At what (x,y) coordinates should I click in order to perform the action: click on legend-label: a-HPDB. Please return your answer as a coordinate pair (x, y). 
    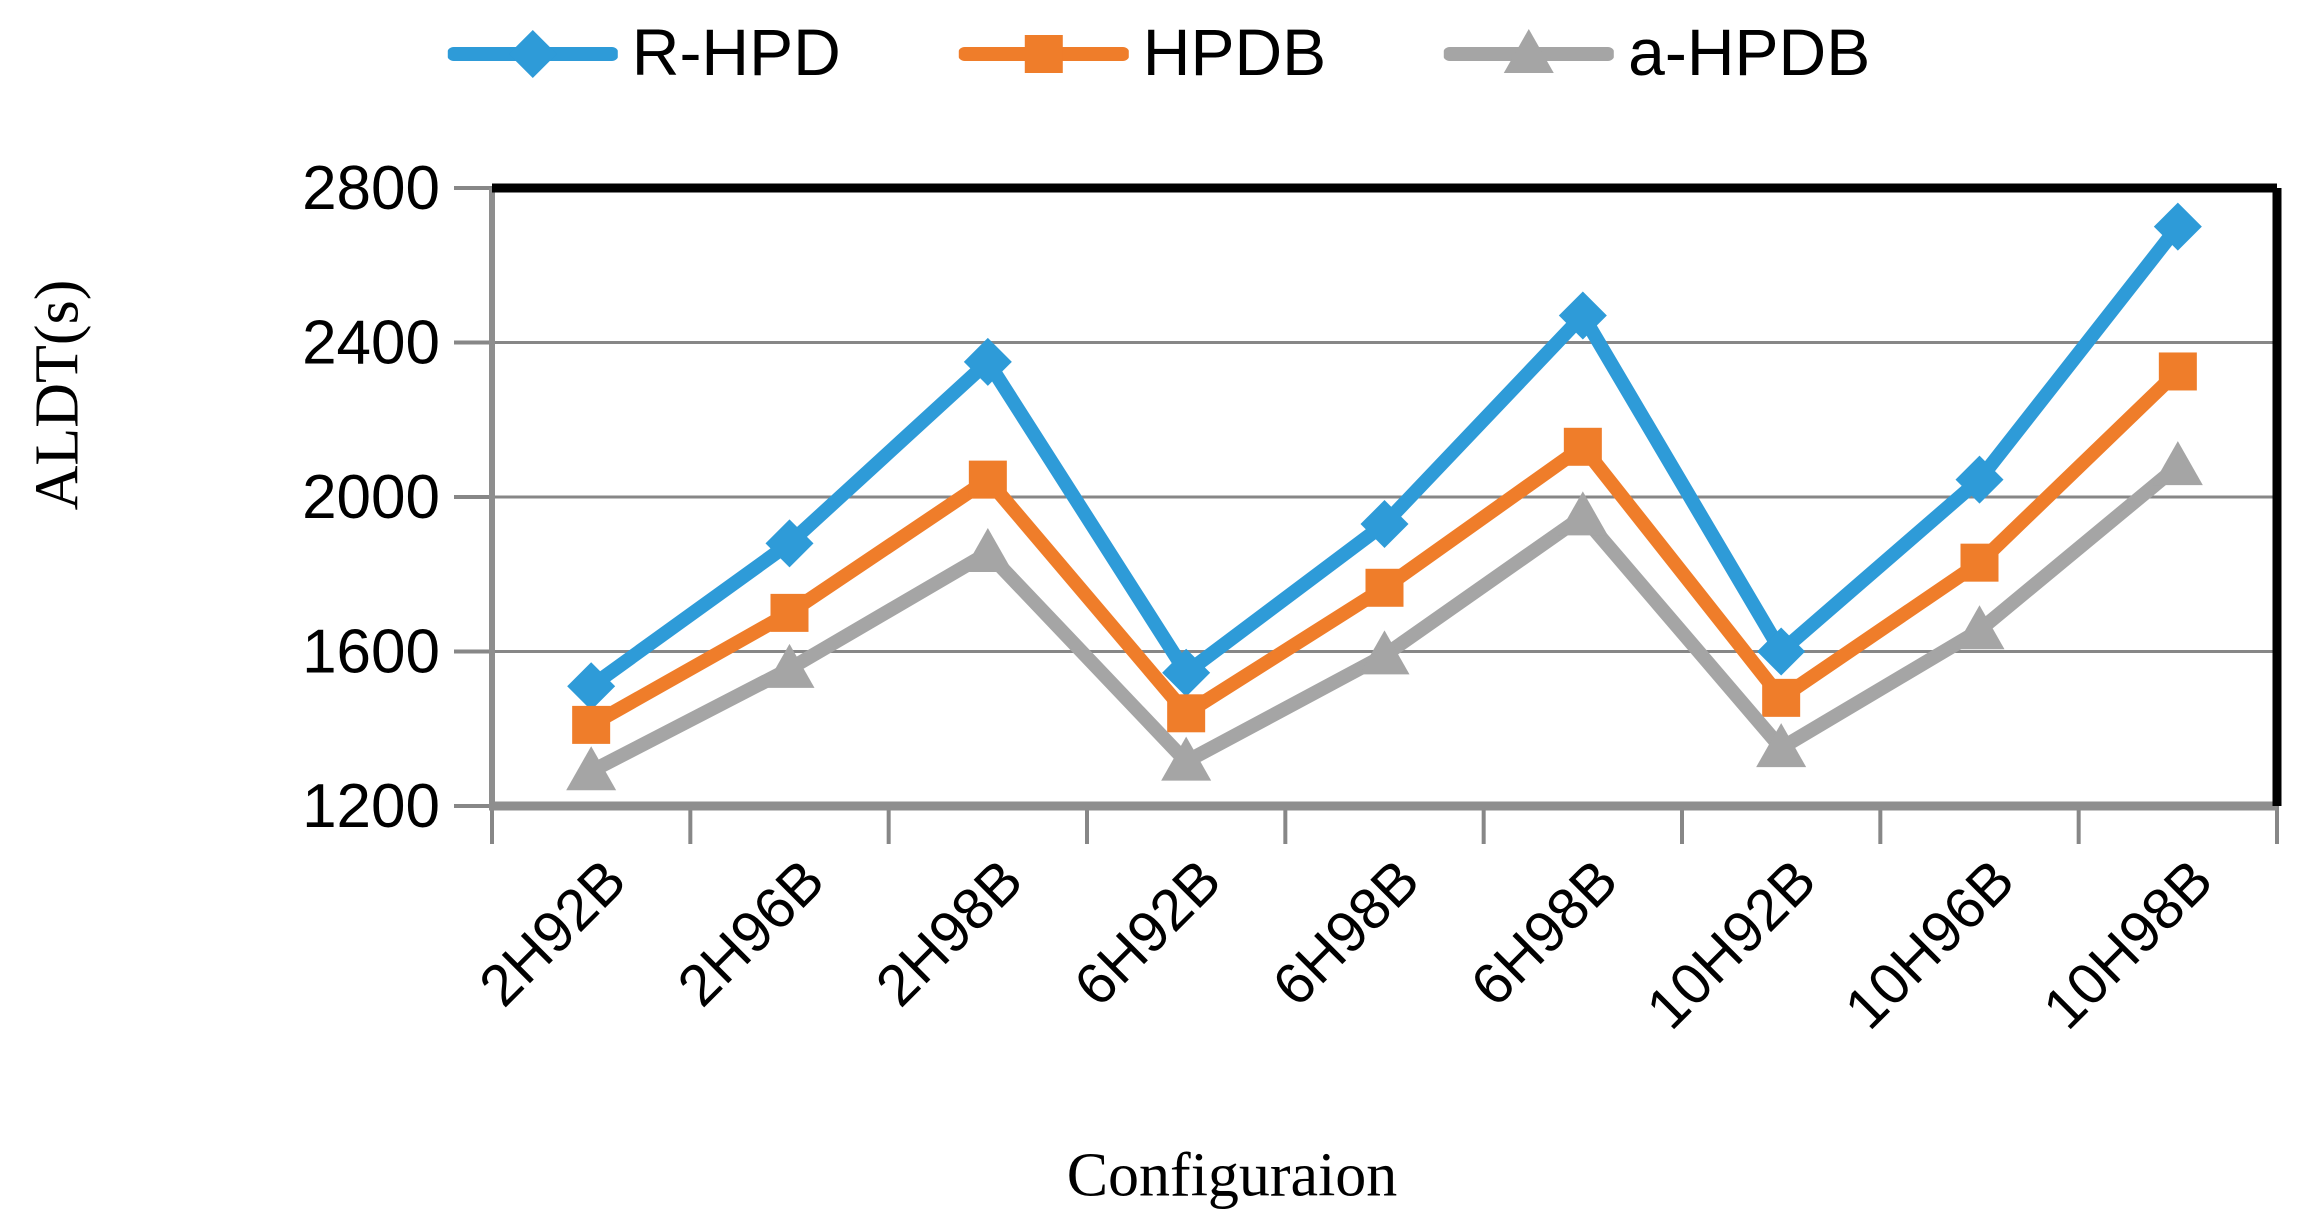
    Looking at the image, I should click on (1749, 52).